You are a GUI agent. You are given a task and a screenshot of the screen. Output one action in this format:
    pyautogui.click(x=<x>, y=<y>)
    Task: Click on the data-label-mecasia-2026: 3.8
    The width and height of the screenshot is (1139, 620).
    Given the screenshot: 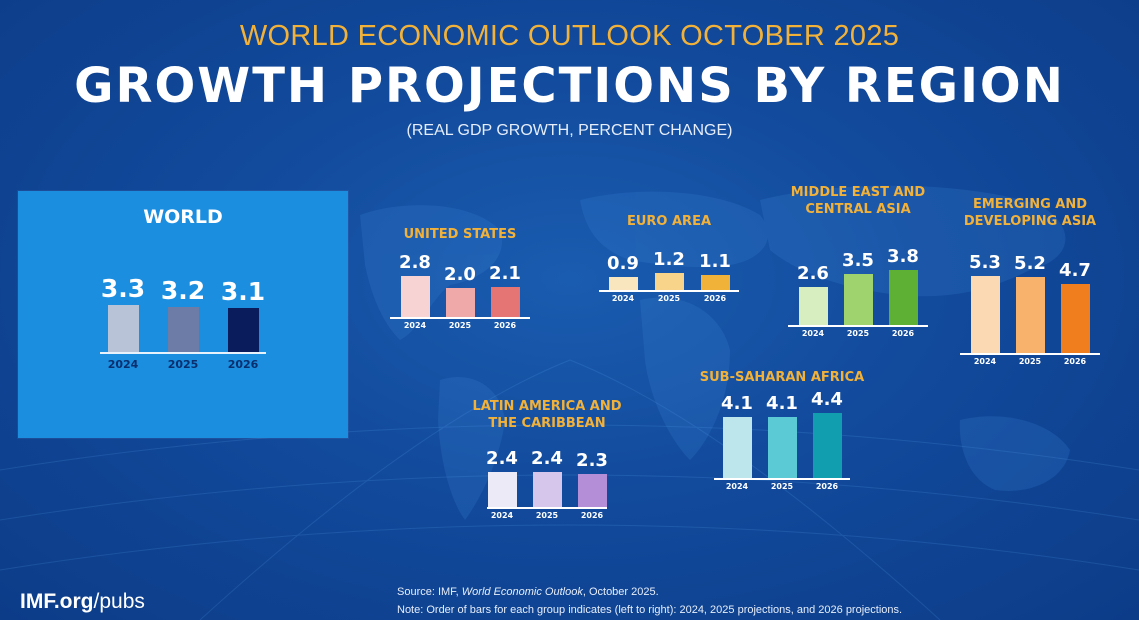 What is the action you would take?
    pyautogui.click(x=903, y=256)
    